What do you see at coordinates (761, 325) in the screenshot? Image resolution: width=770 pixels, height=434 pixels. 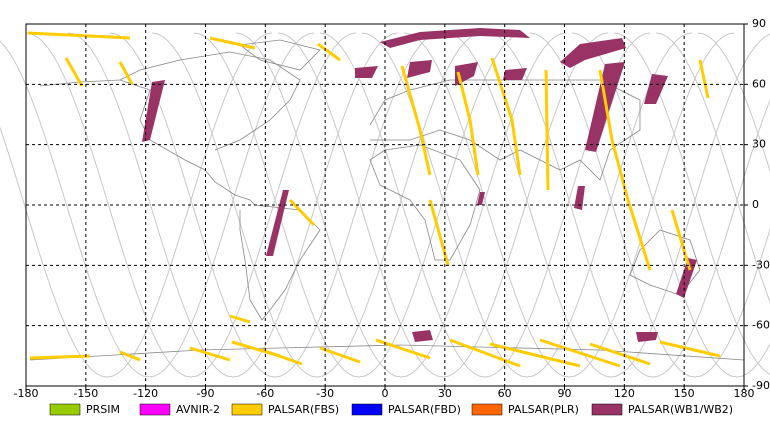 I see `y-tick-label: -60` at bounding box center [761, 325].